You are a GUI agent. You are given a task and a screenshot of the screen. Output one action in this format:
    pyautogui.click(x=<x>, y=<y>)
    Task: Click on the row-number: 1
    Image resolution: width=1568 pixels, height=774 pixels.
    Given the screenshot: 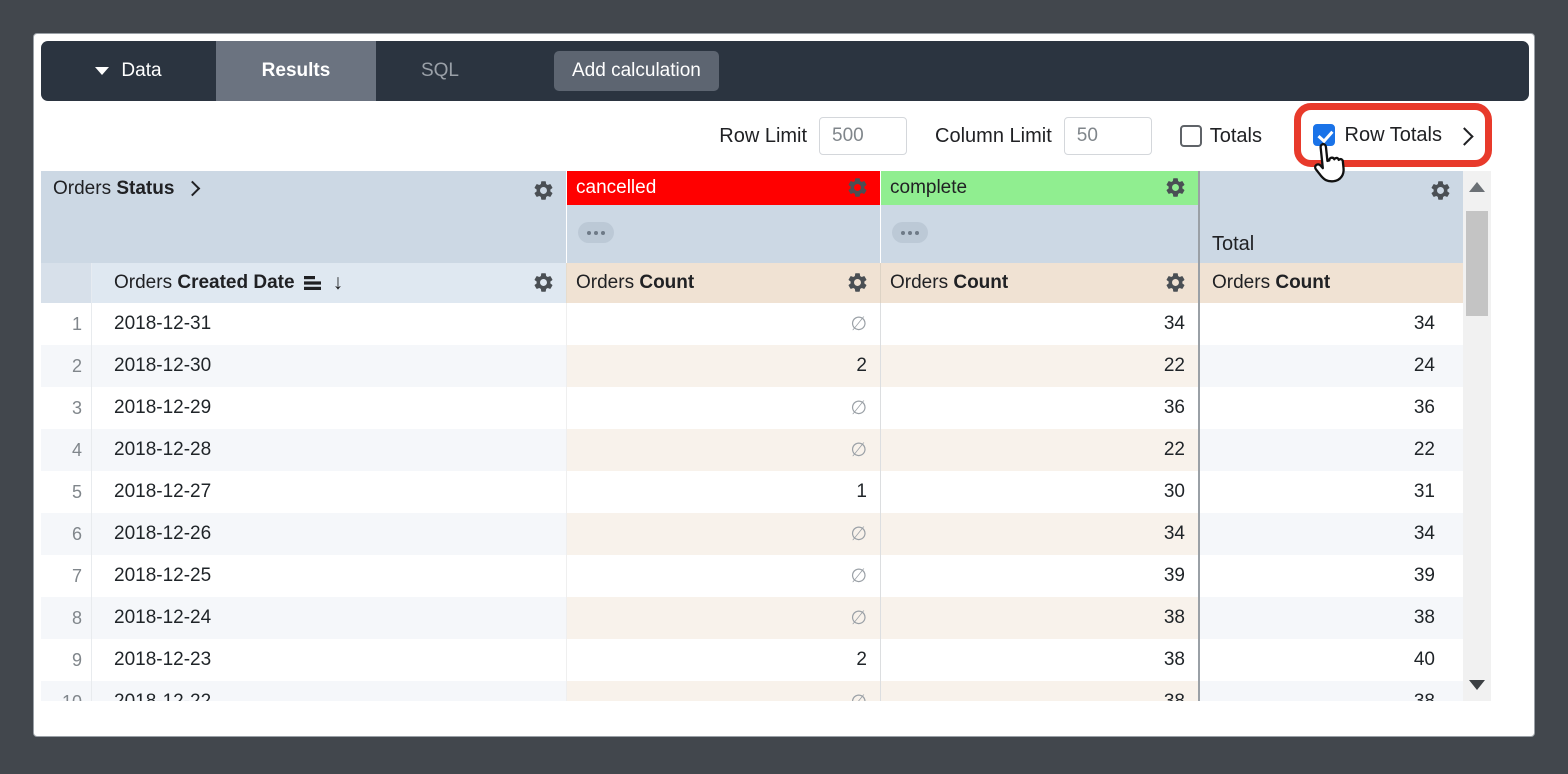 What is the action you would take?
    pyautogui.click(x=66, y=324)
    